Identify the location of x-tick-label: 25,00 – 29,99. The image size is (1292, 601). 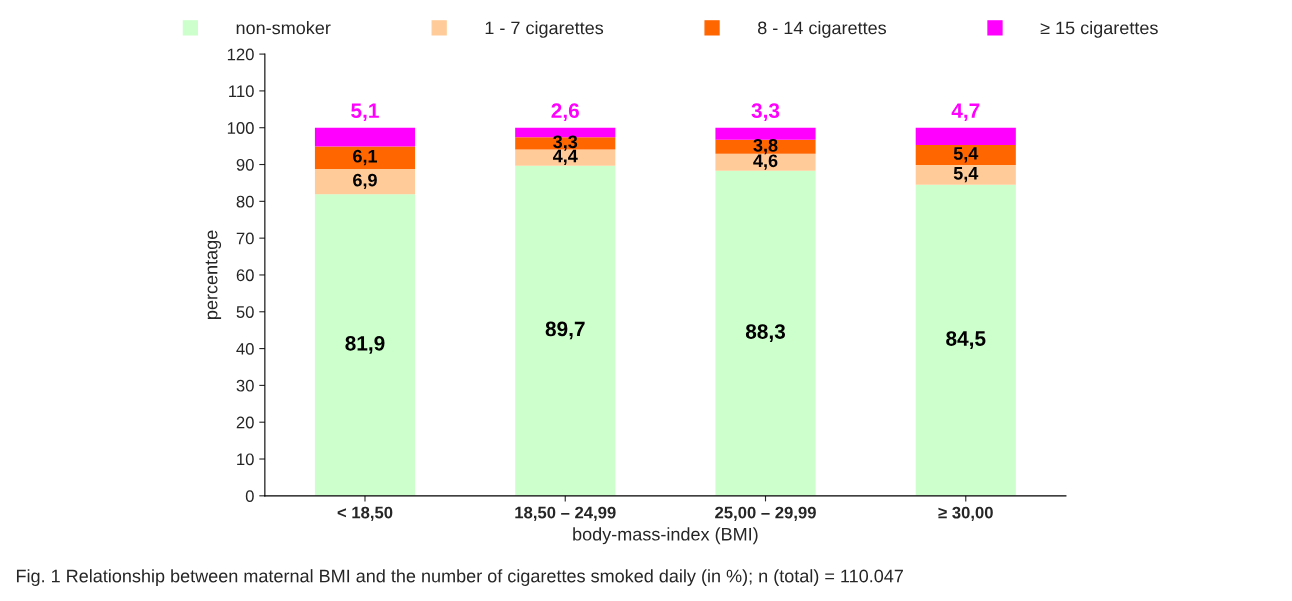
(765, 513).